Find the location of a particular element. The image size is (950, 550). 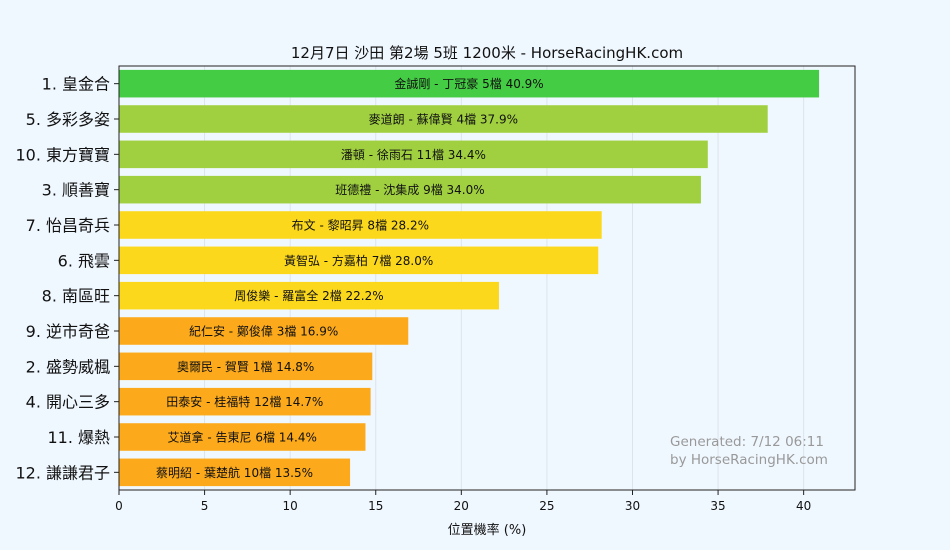

bar-label: 班德禮 - 沈集成 9檔 34.0% is located at coordinates (409, 189).